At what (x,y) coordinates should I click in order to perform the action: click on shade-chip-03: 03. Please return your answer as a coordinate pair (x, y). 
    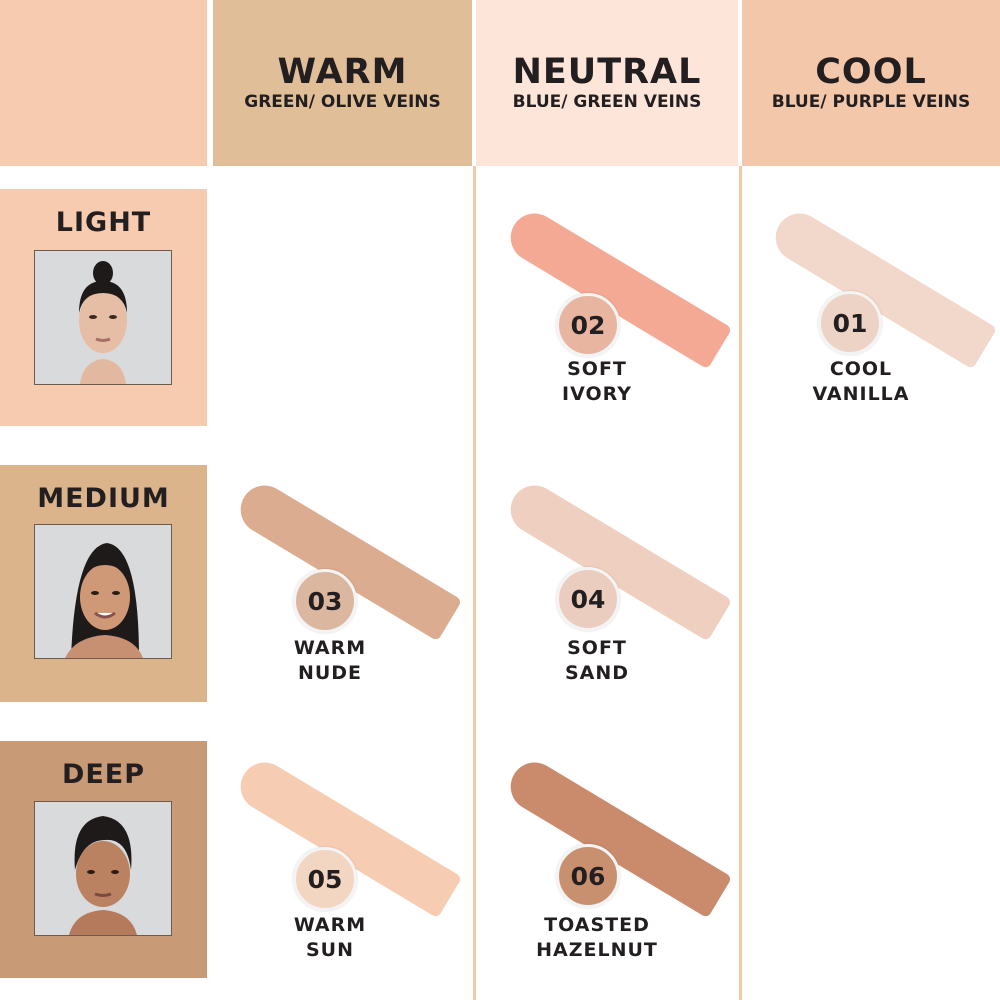
    Looking at the image, I should click on (325, 601).